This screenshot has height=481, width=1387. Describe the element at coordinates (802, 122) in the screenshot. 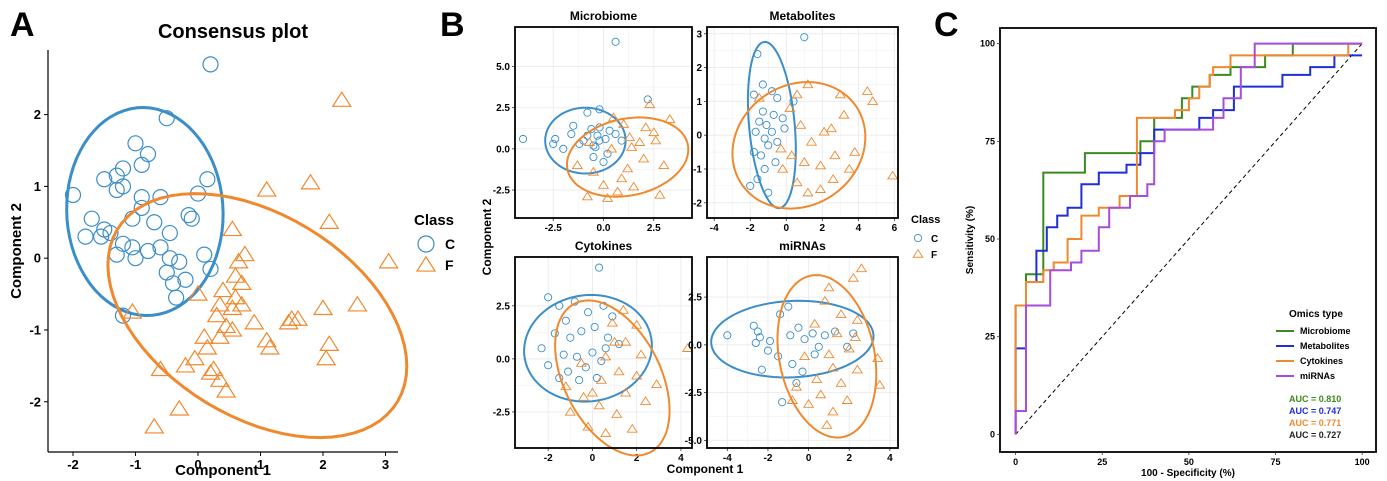

I see `facet-frame-metabolites` at that location.